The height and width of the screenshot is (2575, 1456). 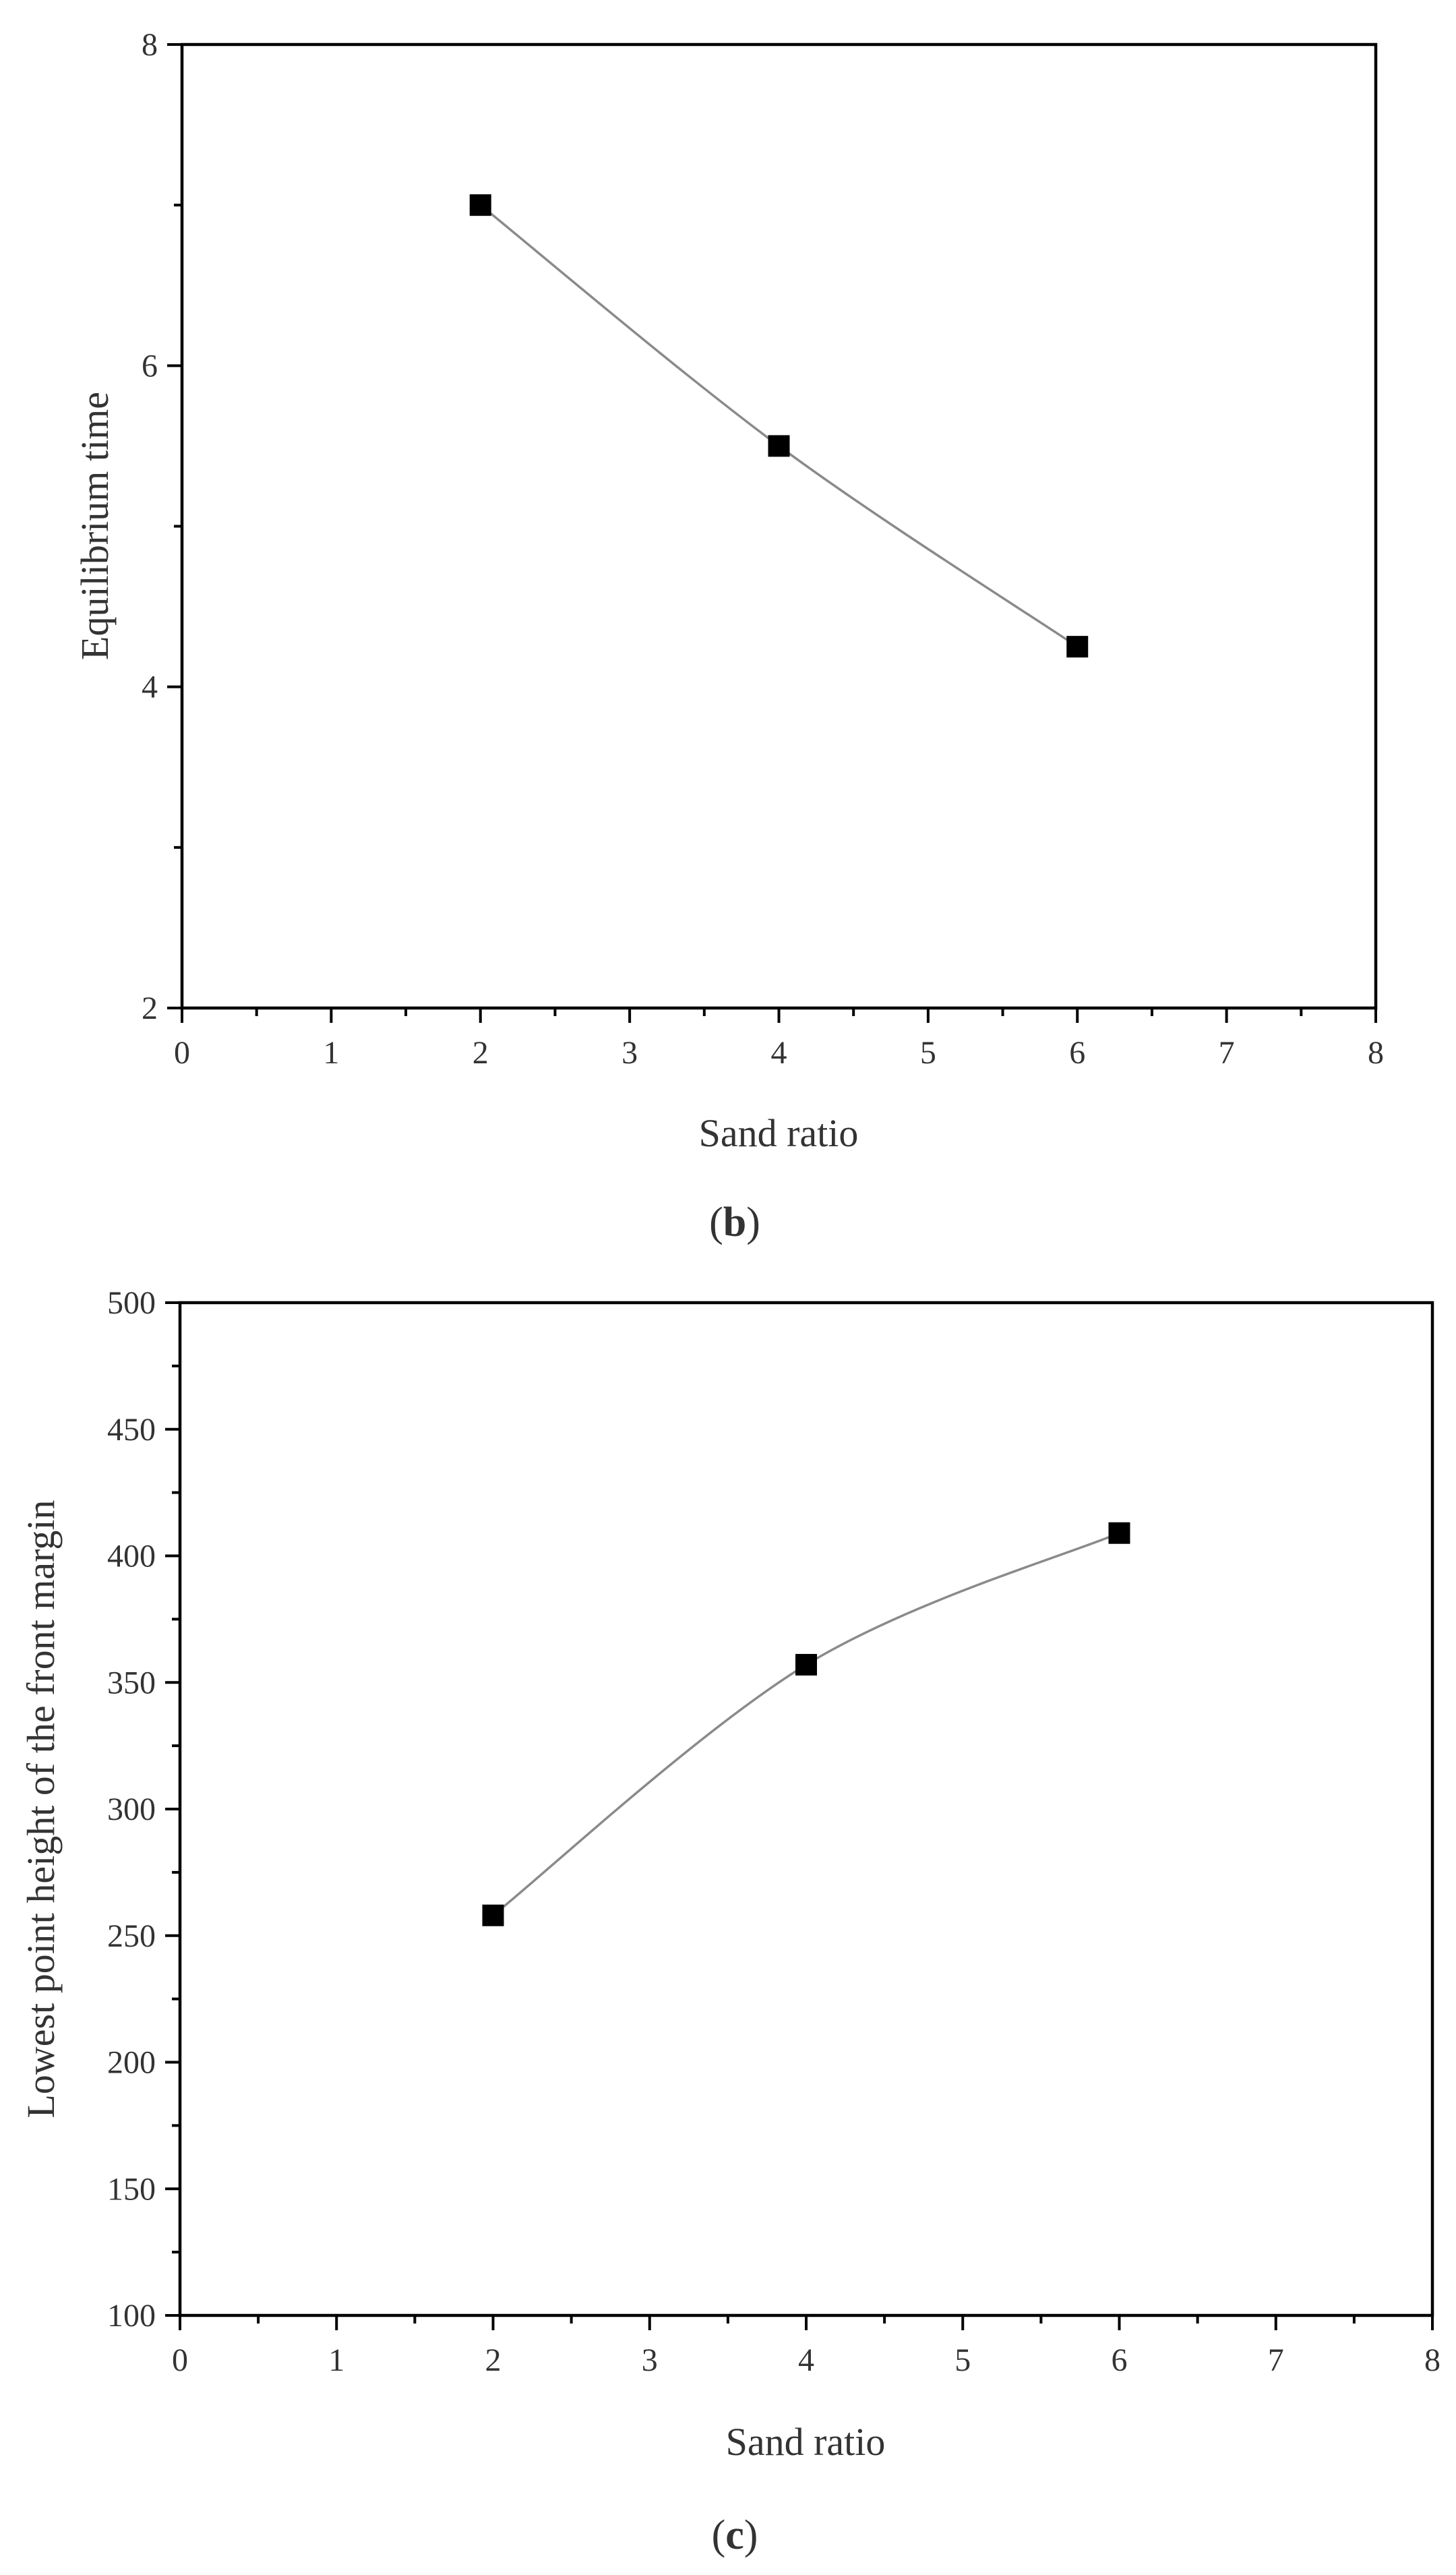 What do you see at coordinates (180, 2360) in the screenshot?
I see `chart-c-x-tick-label: 0` at bounding box center [180, 2360].